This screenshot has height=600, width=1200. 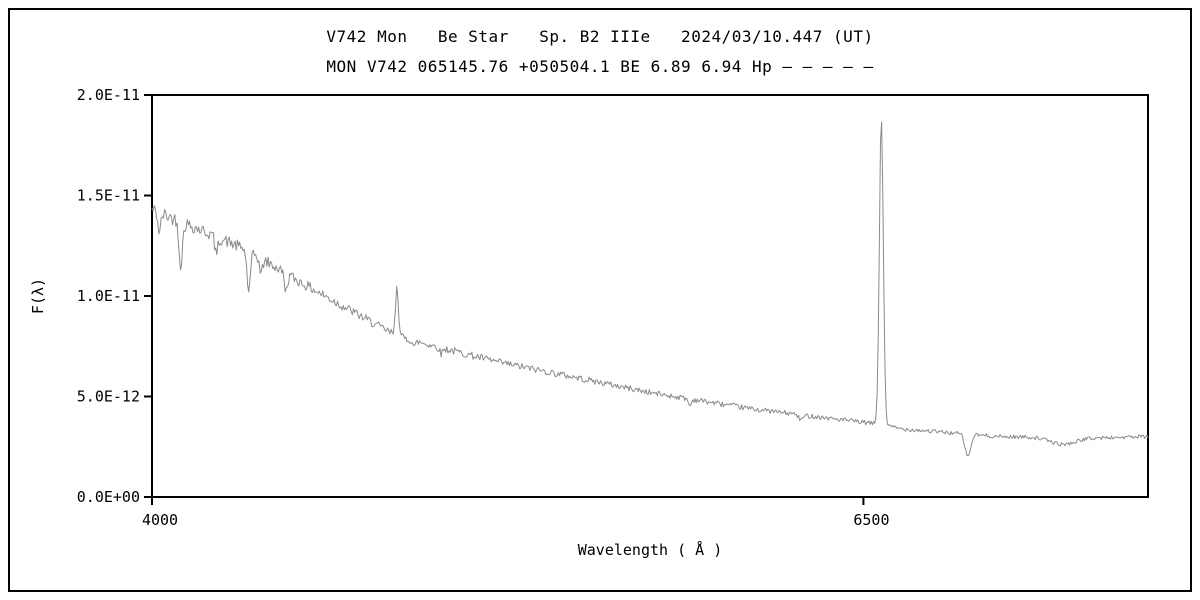 What do you see at coordinates (108, 397) in the screenshot?
I see `y-tick-label: 5.0E-12` at bounding box center [108, 397].